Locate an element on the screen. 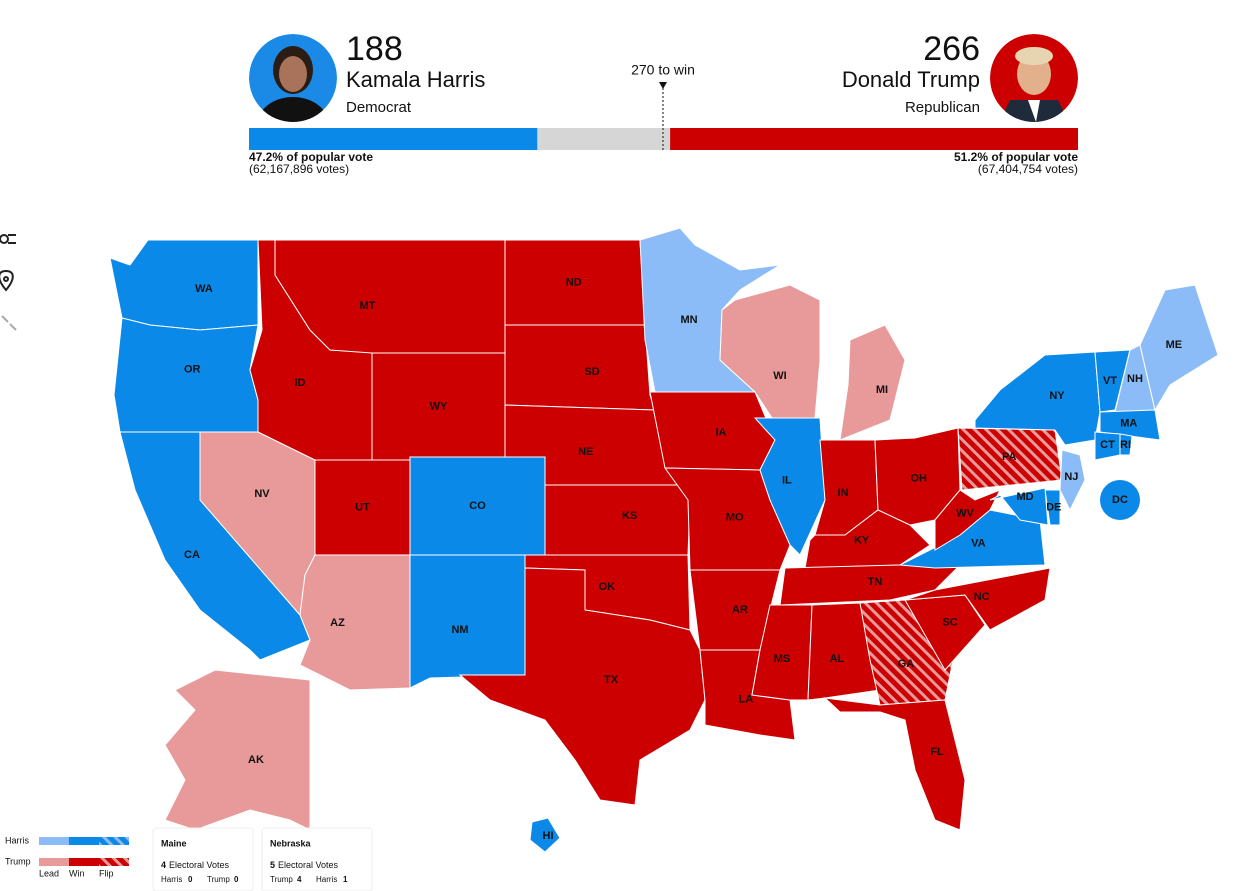 This screenshot has width=1246, height=891. trump-popular-vote: 51.2% of popular vote is located at coordinates (1016, 157).